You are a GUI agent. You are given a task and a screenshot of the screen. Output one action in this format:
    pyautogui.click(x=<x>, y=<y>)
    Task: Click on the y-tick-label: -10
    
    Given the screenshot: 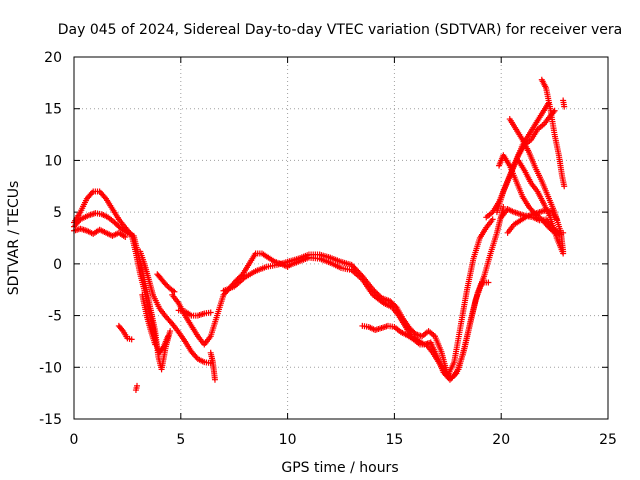 What is the action you would take?
    pyautogui.click(x=50, y=368)
    